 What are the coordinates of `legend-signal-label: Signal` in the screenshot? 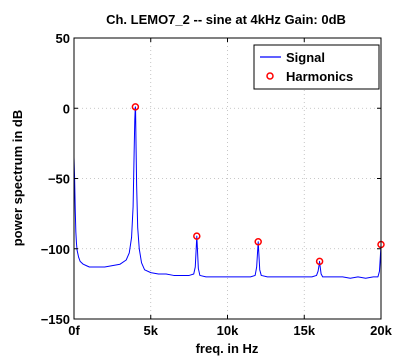 It's located at (305, 57).